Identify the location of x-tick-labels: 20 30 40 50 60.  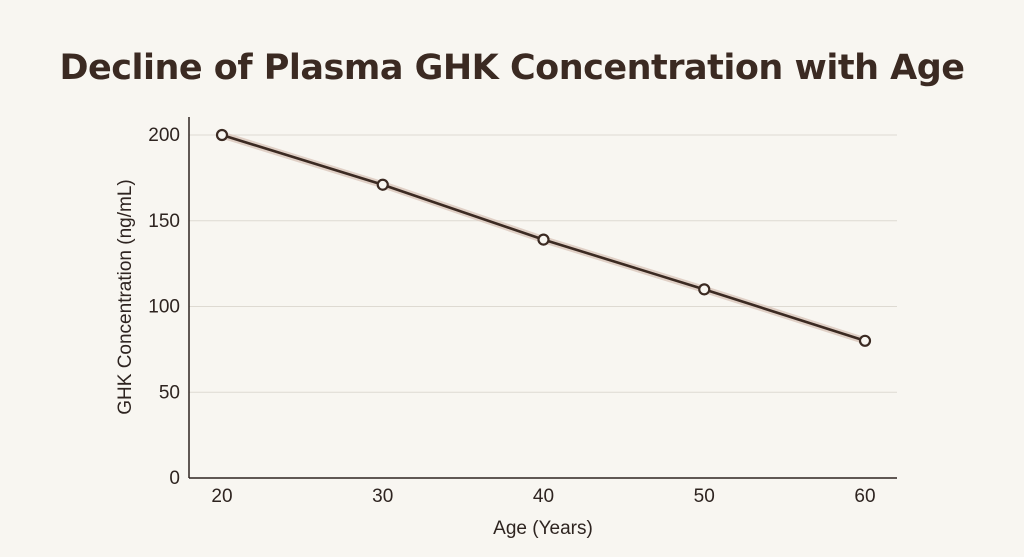
(543, 496).